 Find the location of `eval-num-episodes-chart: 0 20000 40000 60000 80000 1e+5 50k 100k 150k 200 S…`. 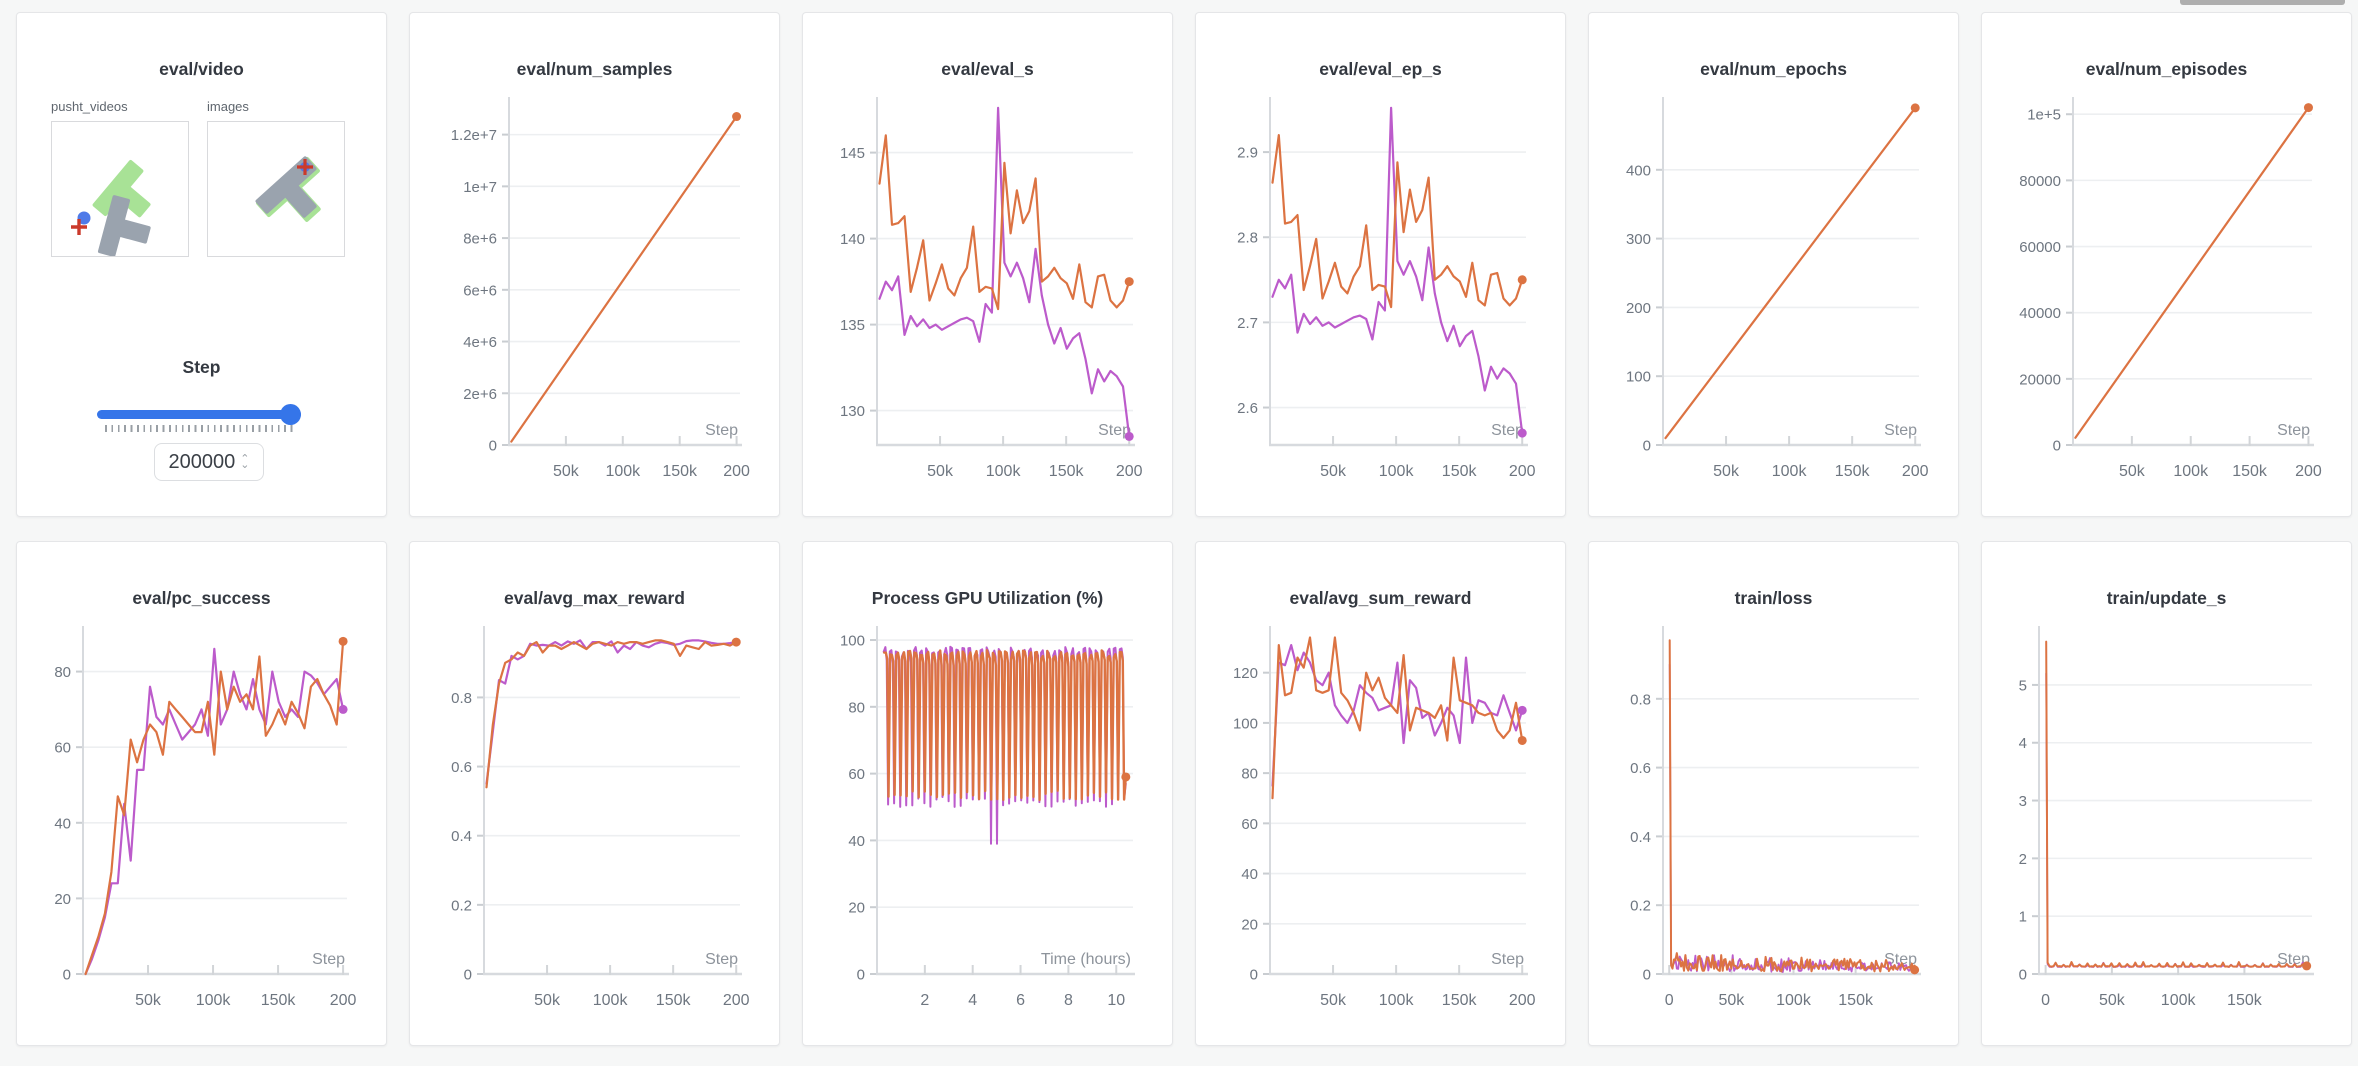

eval-num-episodes-chart: 0 20000 40000 60000 80000 1e+5 50k 100k 150k 200 S… is located at coordinates (2167, 265).